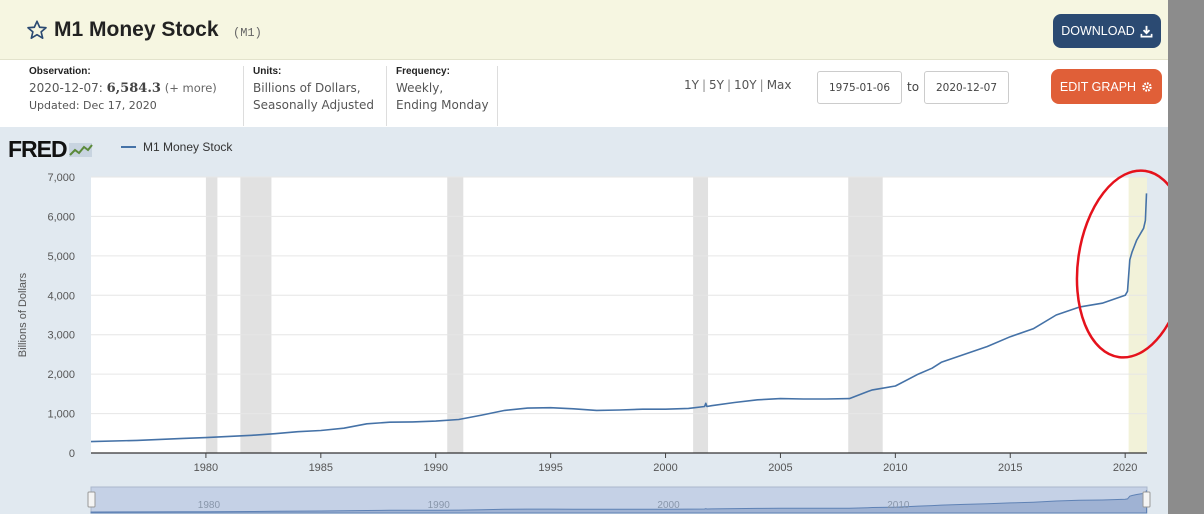 The width and height of the screenshot is (1204, 514). What do you see at coordinates (60, 71) in the screenshot?
I see `observation-label: Observation:` at bounding box center [60, 71].